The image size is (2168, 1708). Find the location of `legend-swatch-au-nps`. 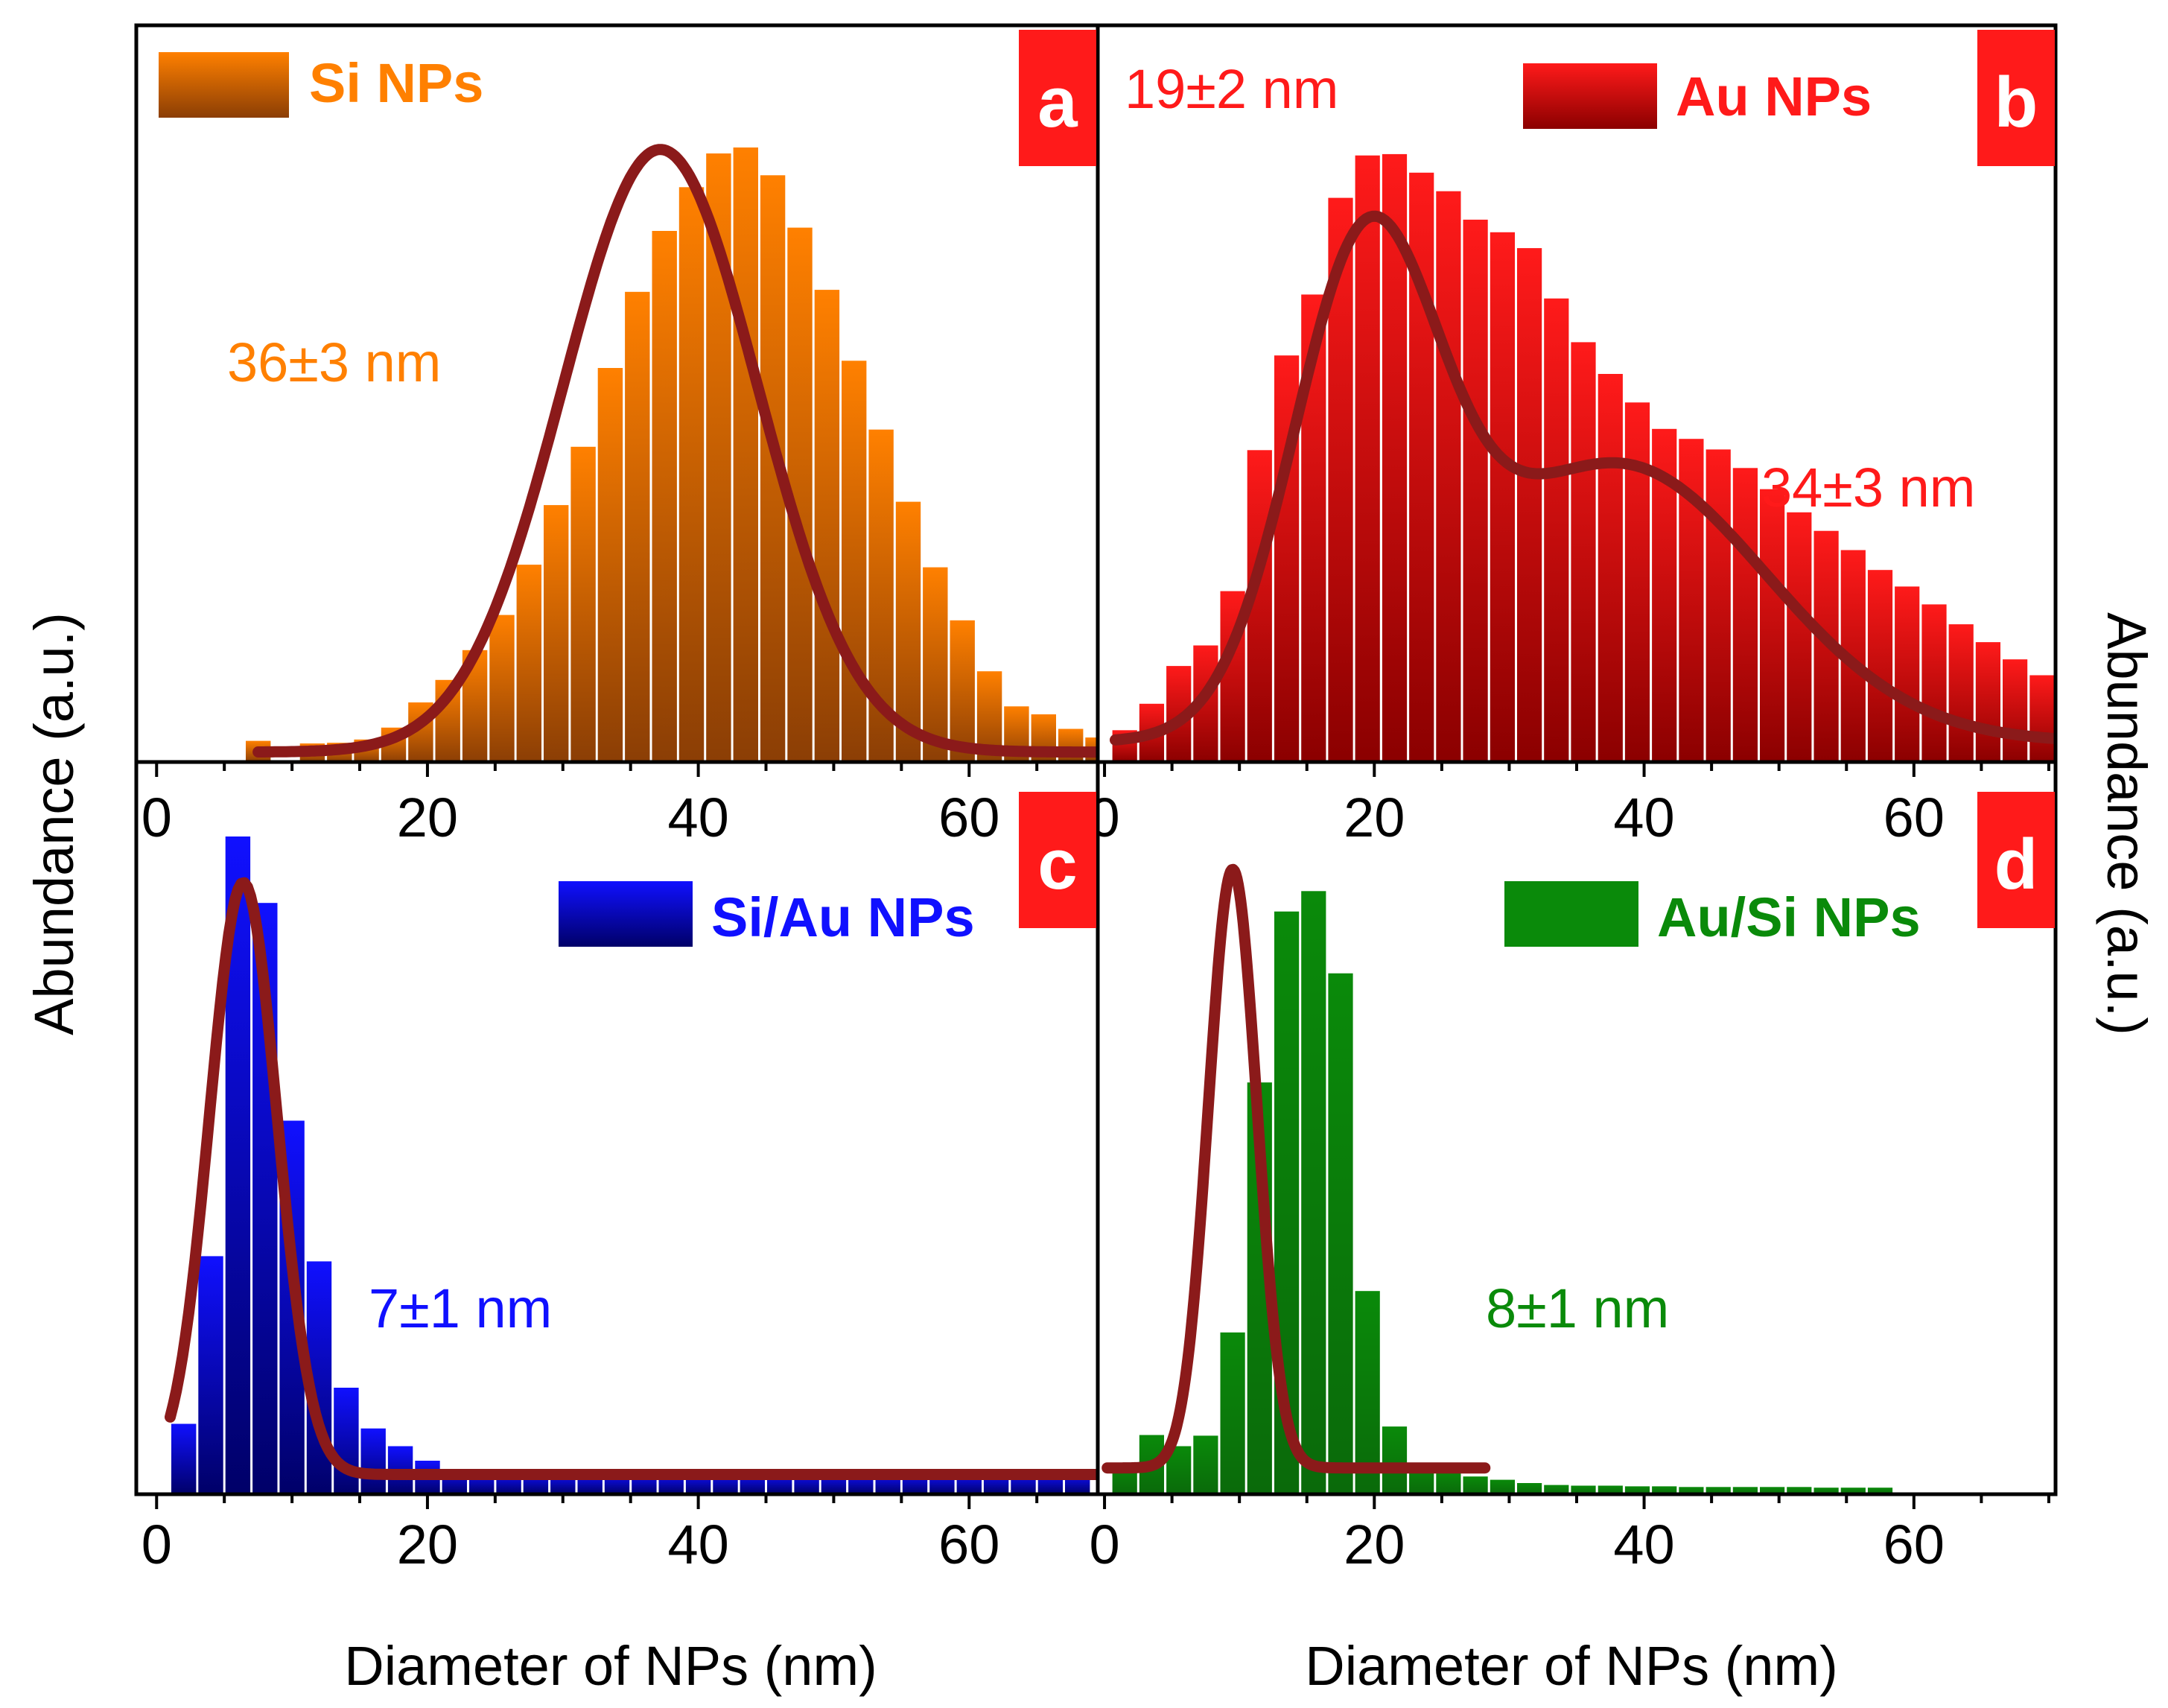

legend-swatch-au-nps is located at coordinates (1590, 96).